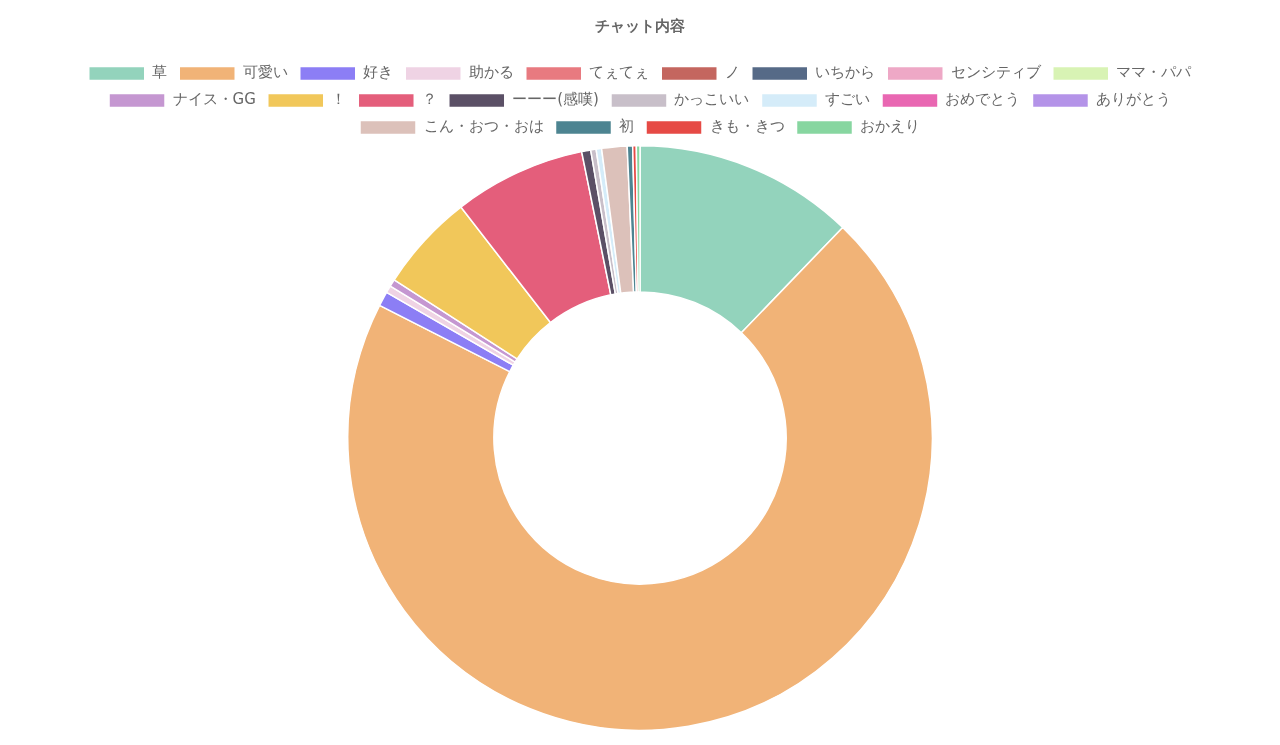 The height and width of the screenshot is (745, 1280). What do you see at coordinates (265, 72) in the screenshot?
I see `legend-label: 可愛い` at bounding box center [265, 72].